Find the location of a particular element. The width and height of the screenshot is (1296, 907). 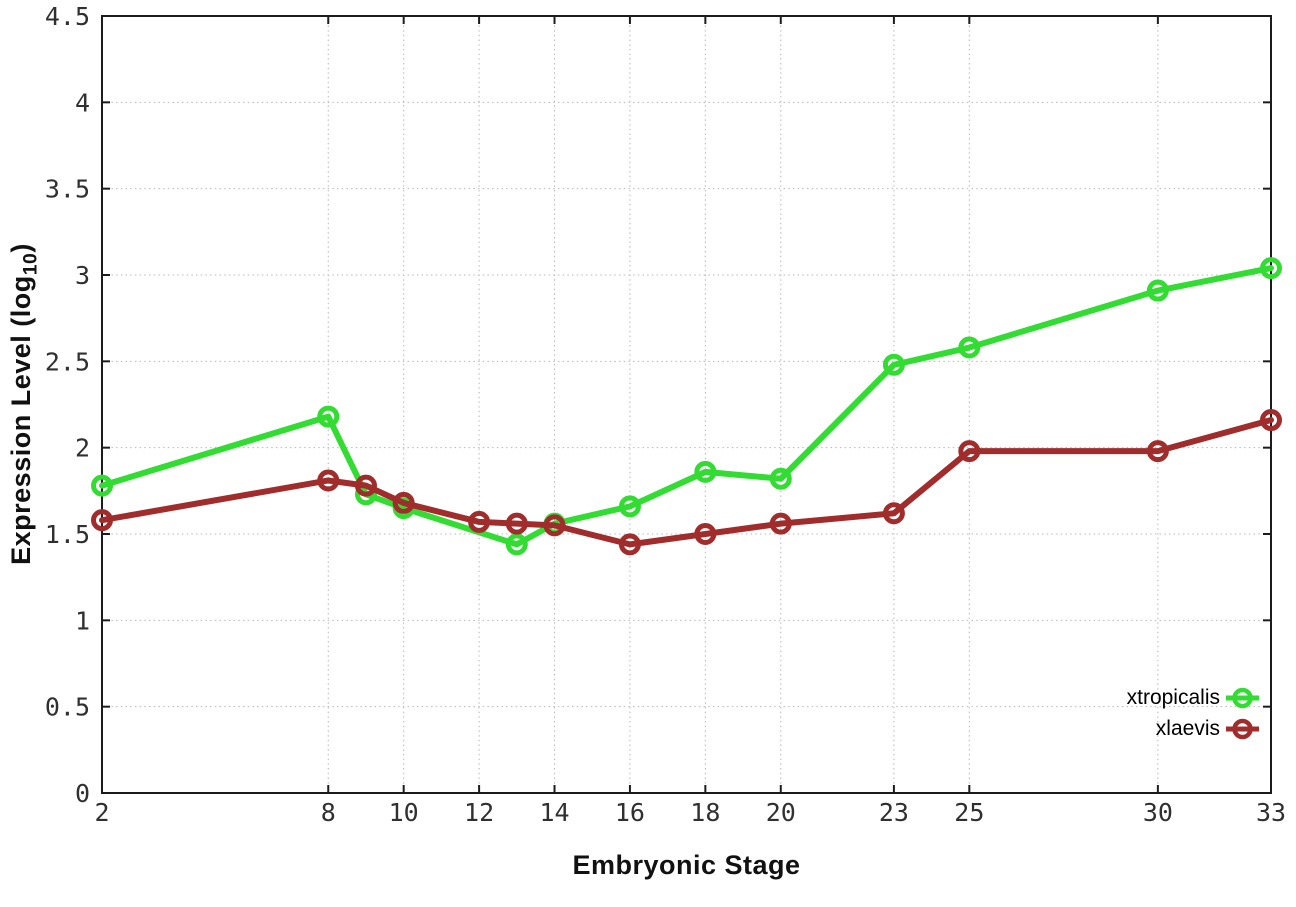

x-tick-label: 33 is located at coordinates (1271, 812).